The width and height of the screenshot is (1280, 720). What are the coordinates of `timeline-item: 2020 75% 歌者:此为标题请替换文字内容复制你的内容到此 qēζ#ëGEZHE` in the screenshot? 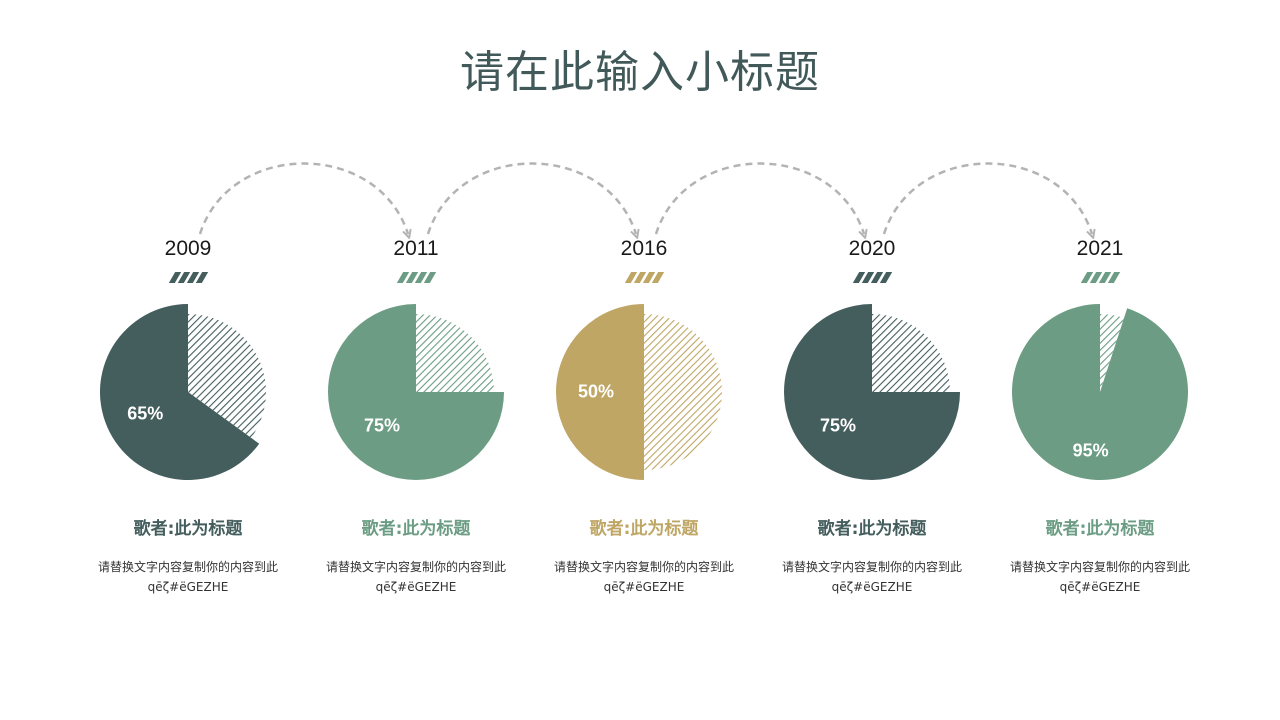 It's located at (872, 416).